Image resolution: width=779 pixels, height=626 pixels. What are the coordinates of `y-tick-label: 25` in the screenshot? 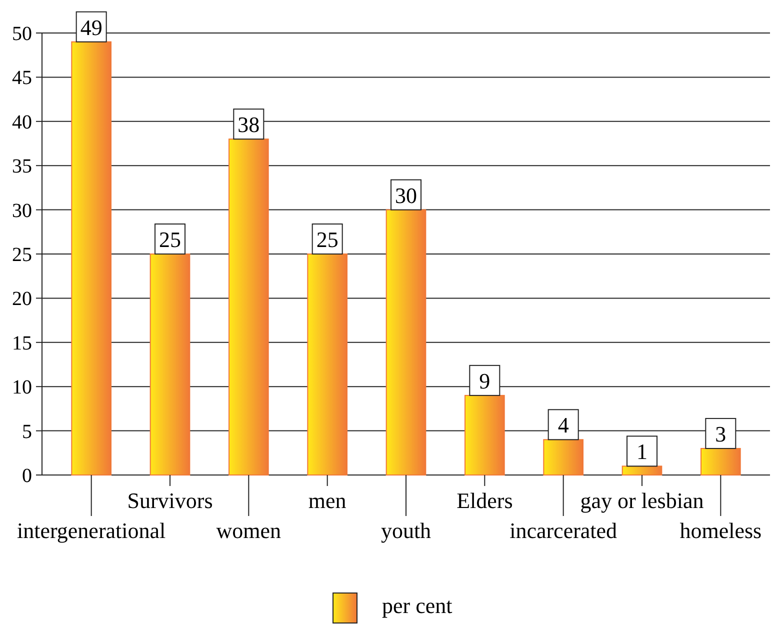 It's located at (22, 255).